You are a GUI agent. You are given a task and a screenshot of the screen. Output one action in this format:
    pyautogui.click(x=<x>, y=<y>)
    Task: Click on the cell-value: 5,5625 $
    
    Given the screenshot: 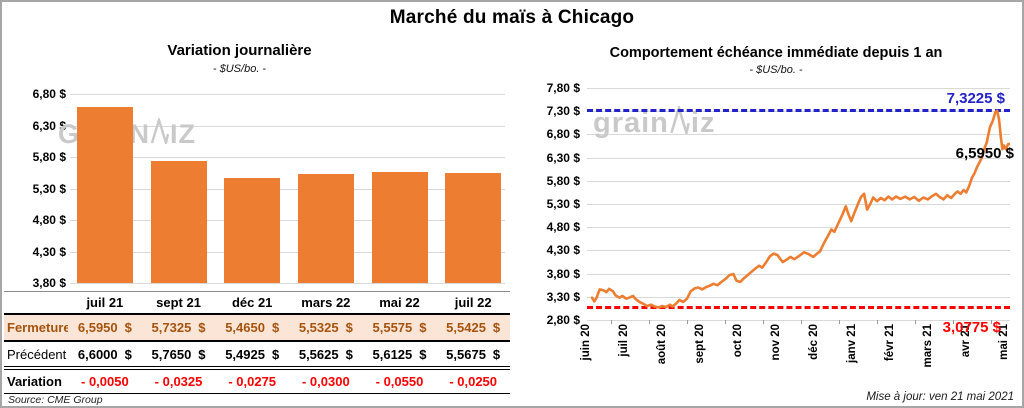 What is the action you would take?
    pyautogui.click(x=326, y=355)
    